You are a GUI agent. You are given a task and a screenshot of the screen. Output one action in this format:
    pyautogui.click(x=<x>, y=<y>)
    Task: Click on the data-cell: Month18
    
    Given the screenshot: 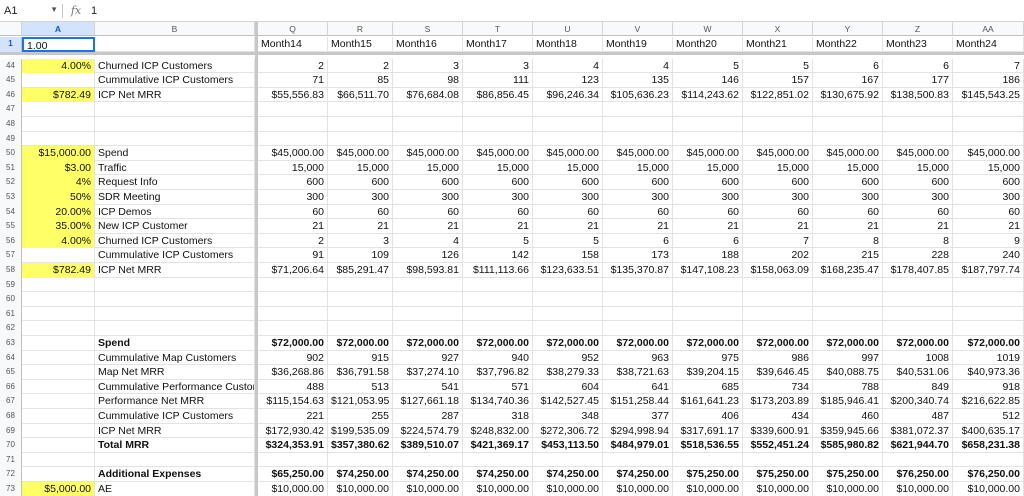 What is the action you would take?
    pyautogui.click(x=568, y=44)
    